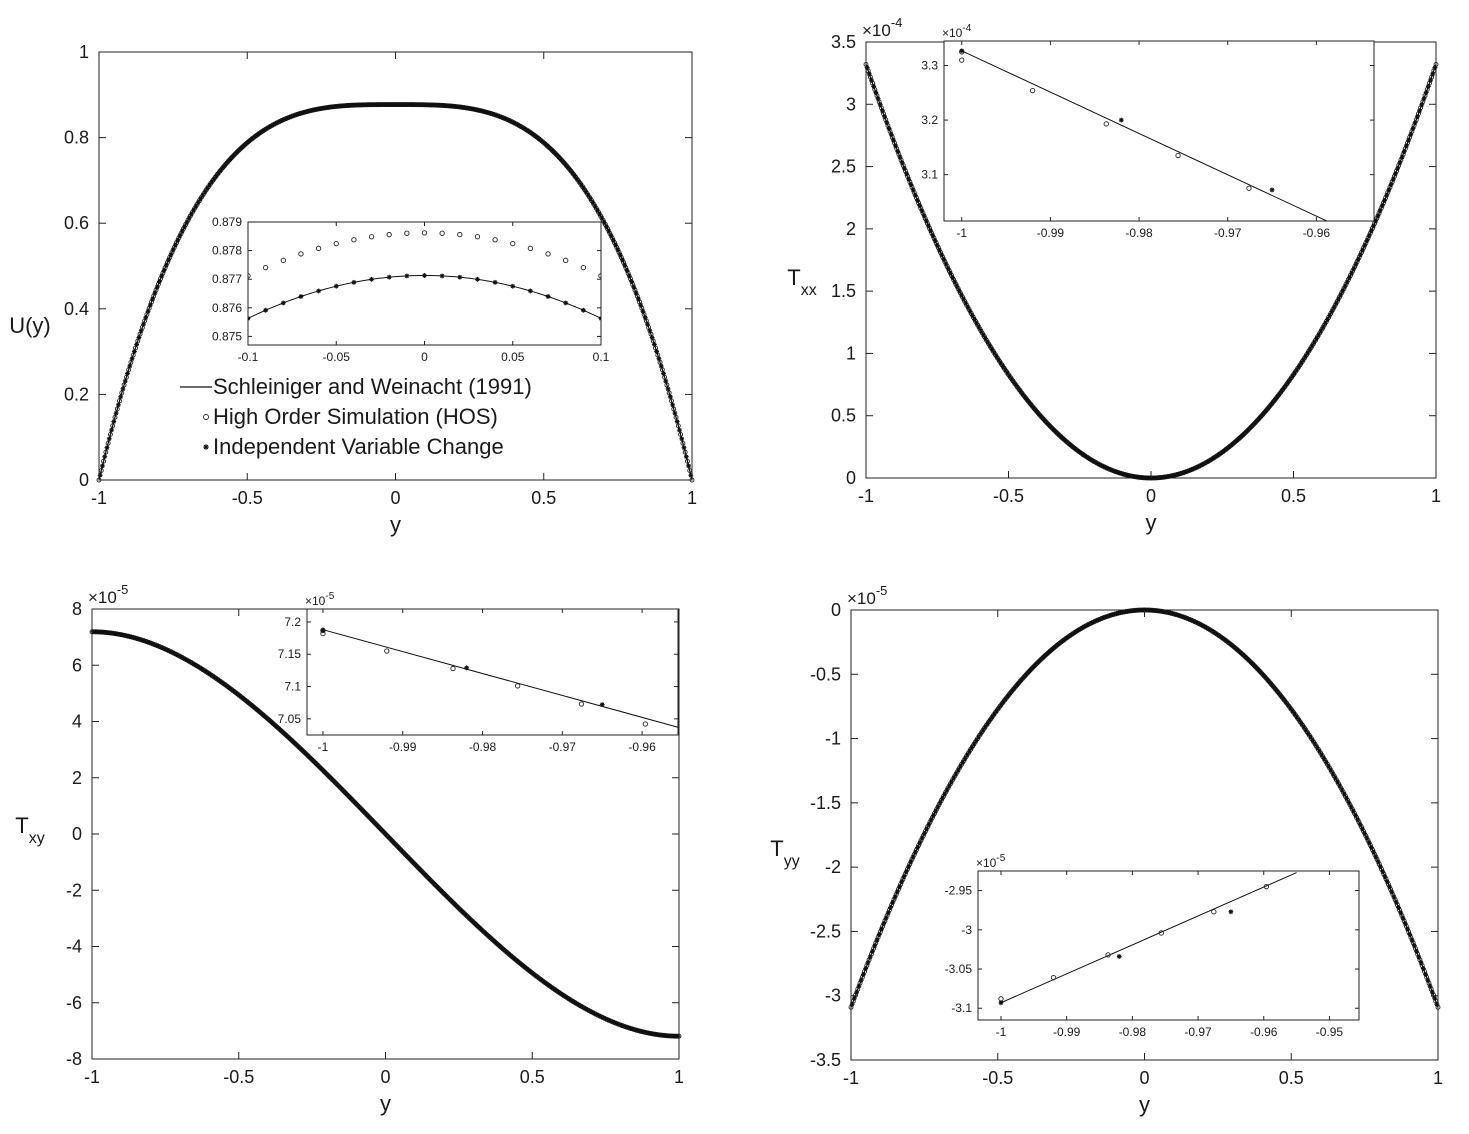 This screenshot has width=1469, height=1134. Describe the element at coordinates (851, 104) in the screenshot. I see `y-tick-label: 3` at that location.